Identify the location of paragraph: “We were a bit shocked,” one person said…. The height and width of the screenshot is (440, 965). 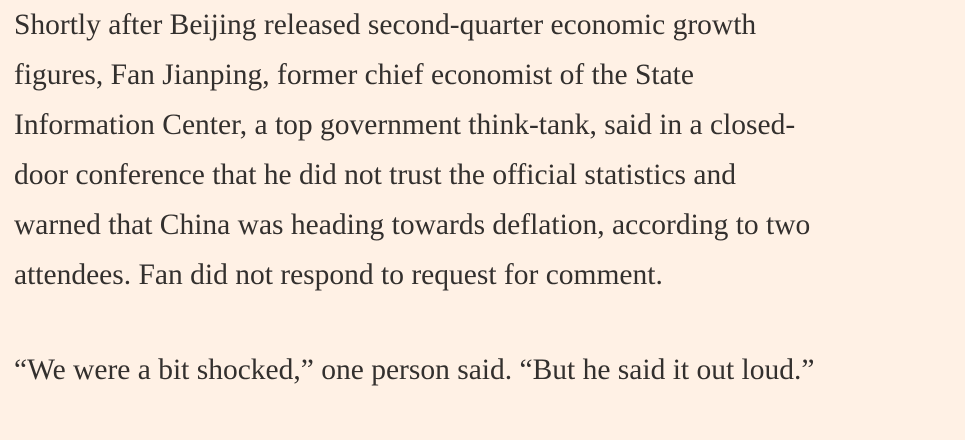
(486, 370).